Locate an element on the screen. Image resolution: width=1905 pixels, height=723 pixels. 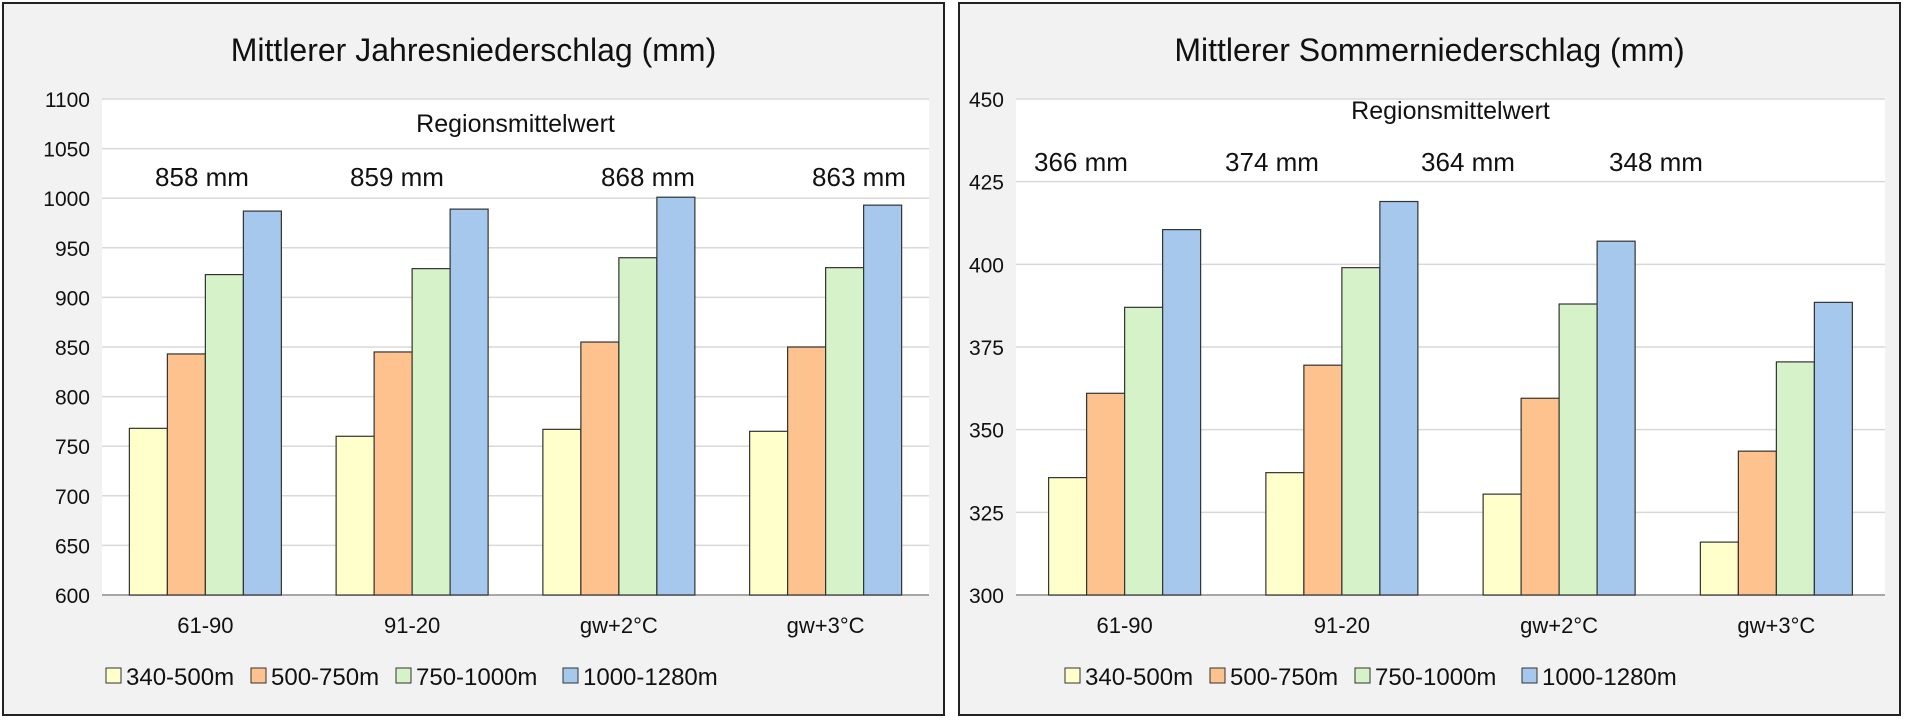
y-tick-label: 800 is located at coordinates (72, 398).